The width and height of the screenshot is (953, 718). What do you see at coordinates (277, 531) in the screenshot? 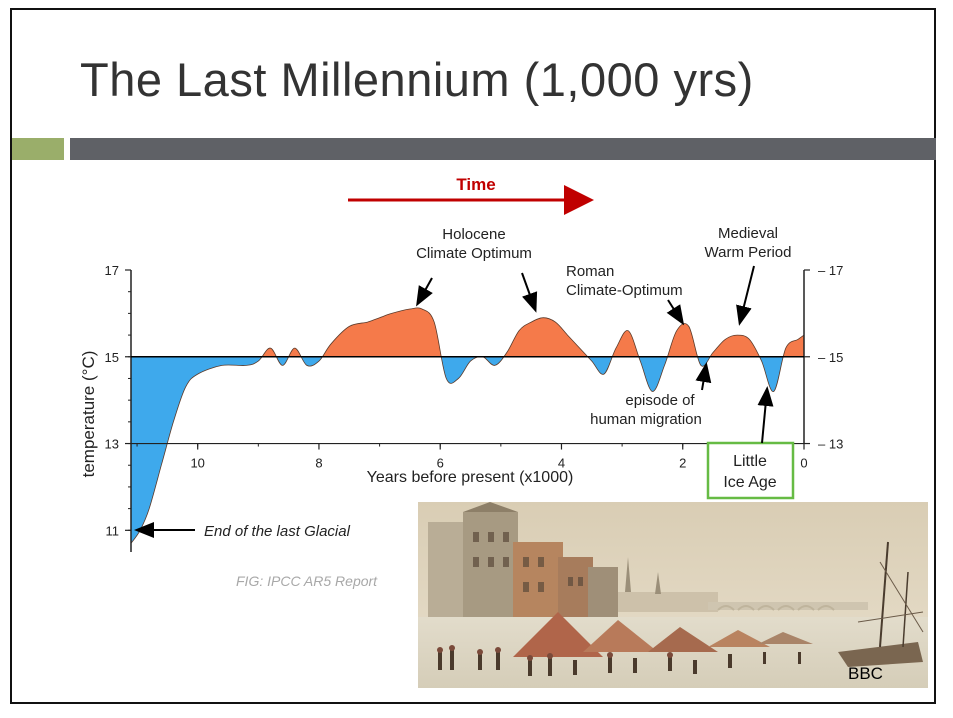
I see `annotation-glacial: End of the last Glacial` at bounding box center [277, 531].